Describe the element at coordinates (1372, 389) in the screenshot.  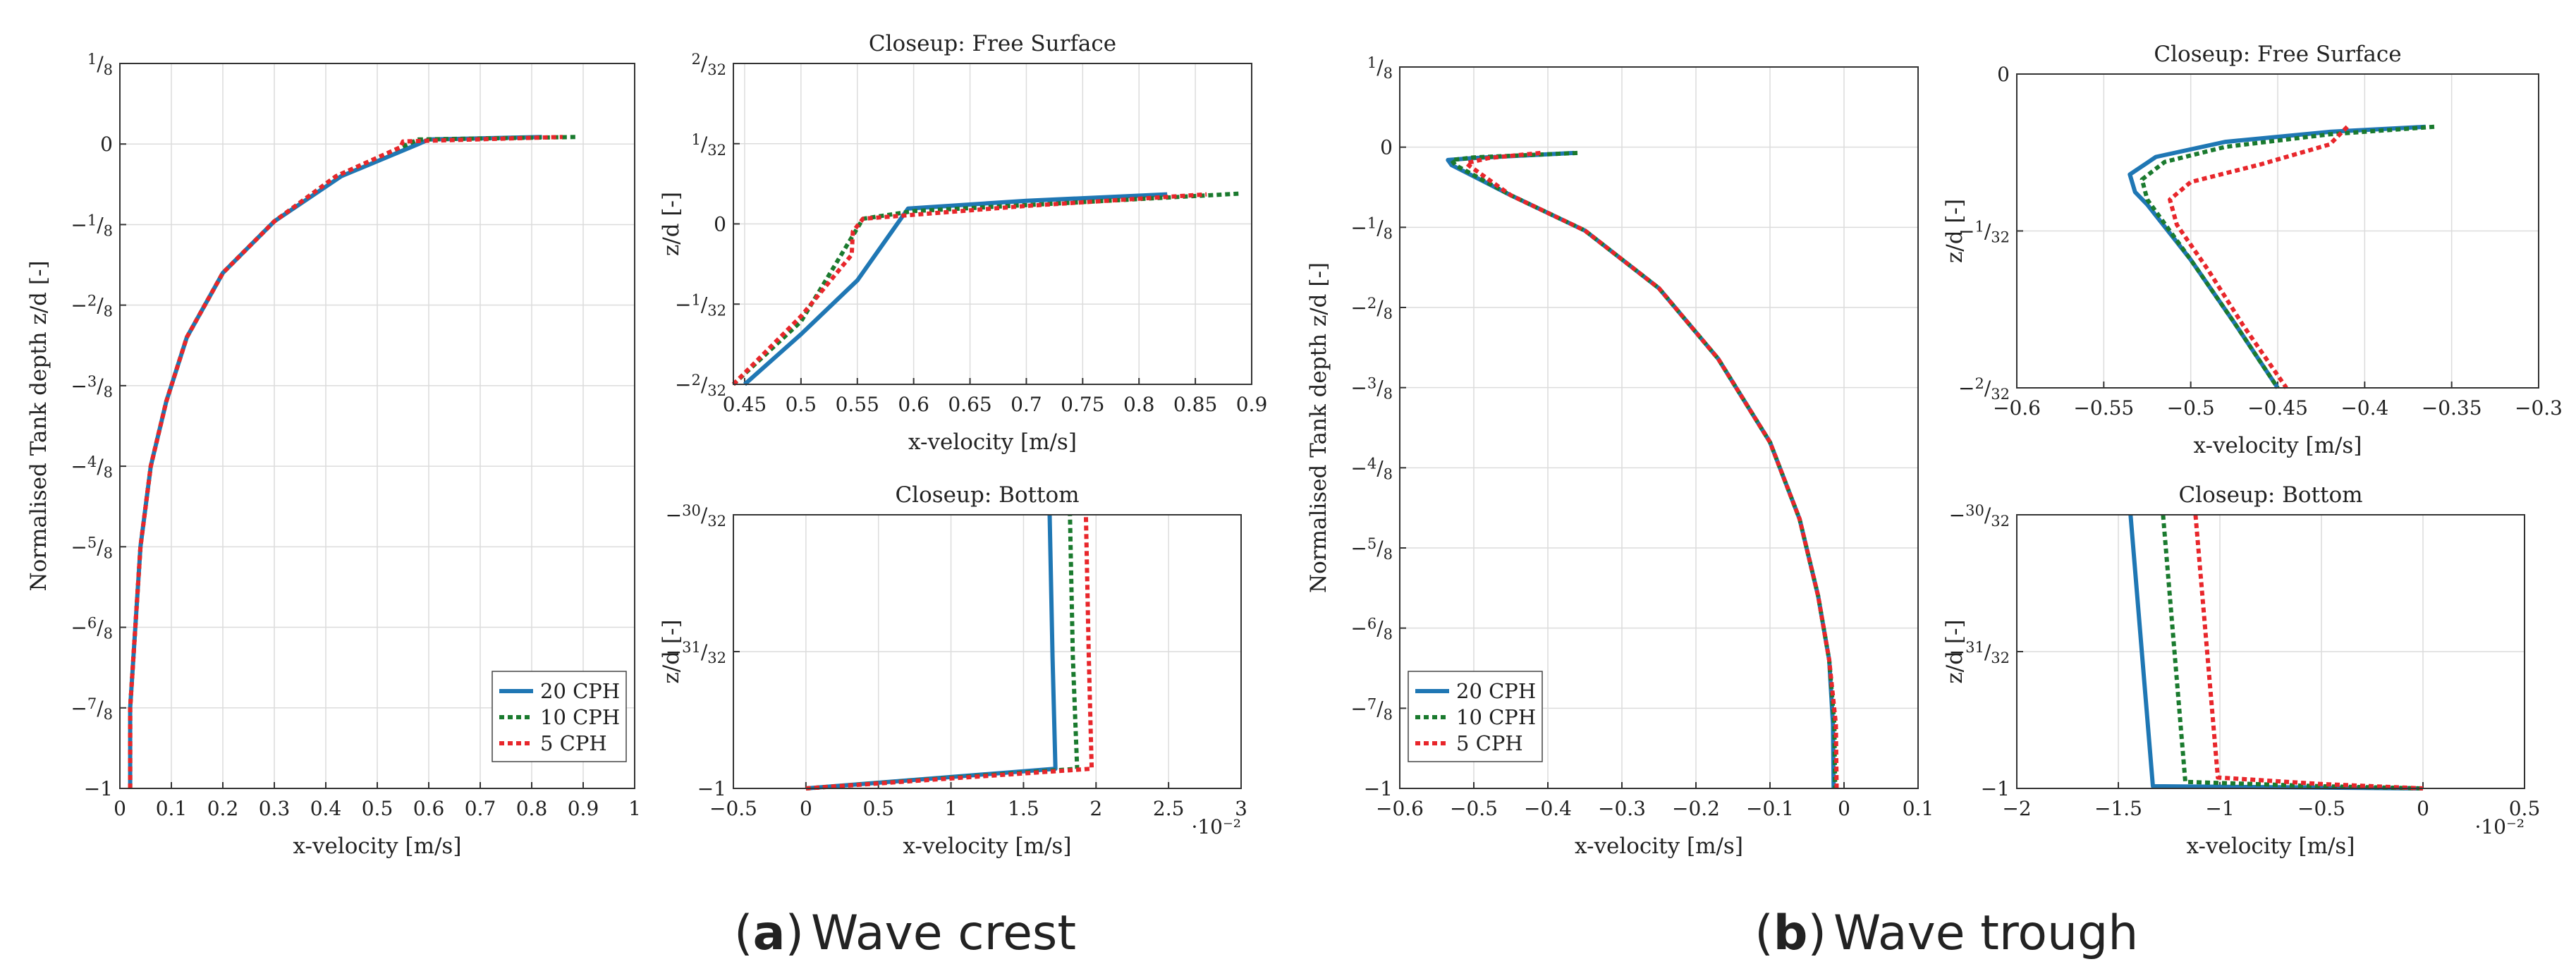
I see `y-tick-label: −3/8` at that location.